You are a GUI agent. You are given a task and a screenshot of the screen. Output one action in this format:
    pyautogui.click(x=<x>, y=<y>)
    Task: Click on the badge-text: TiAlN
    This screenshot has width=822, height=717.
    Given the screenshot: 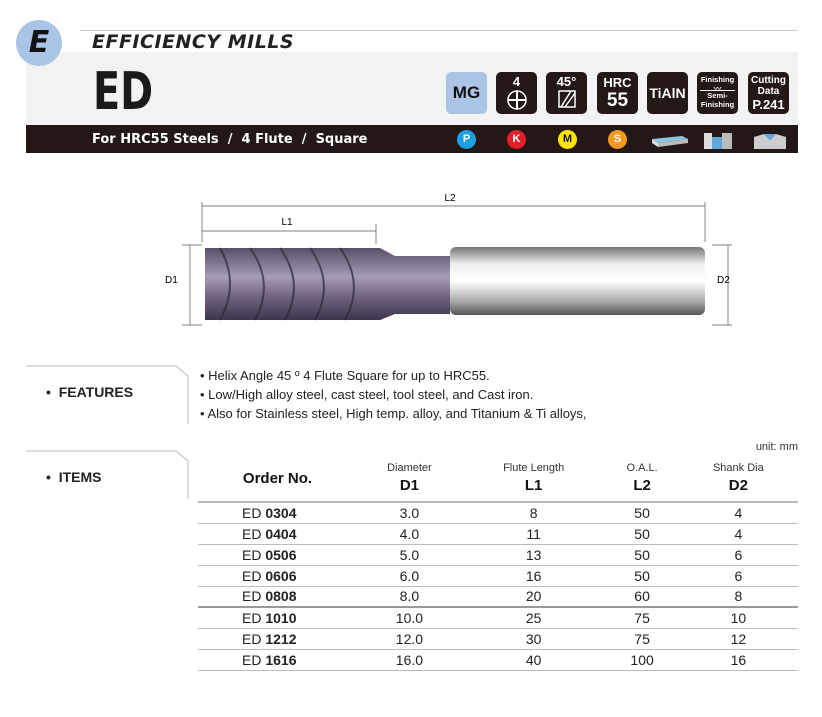 What is the action you would take?
    pyautogui.click(x=667, y=93)
    